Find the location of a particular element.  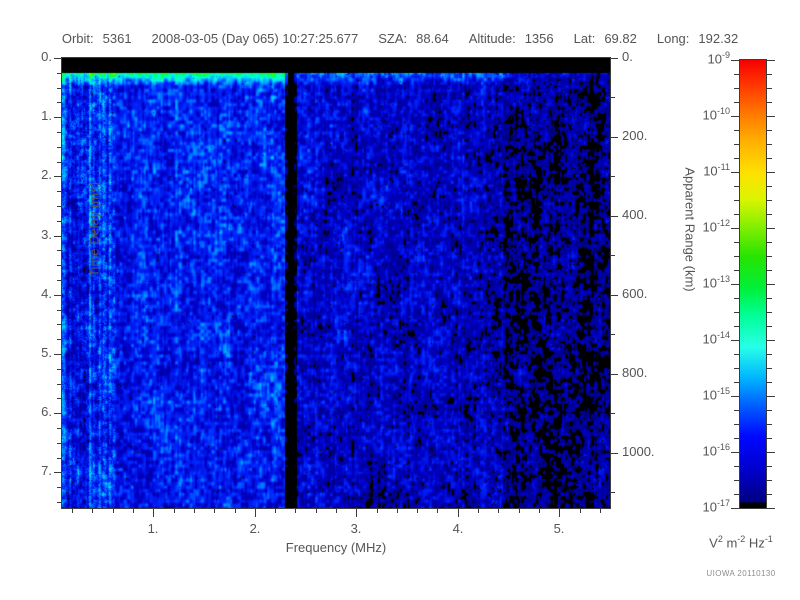

y-tick-label-right: 0. is located at coordinates (627, 56).